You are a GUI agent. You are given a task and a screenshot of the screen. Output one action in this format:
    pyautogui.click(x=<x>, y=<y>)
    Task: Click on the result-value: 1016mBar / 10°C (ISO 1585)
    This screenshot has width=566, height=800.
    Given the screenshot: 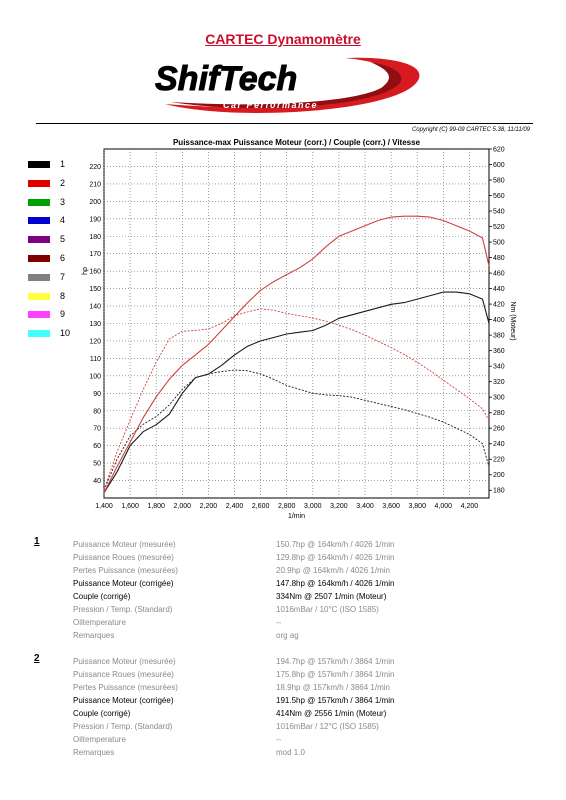 What is the action you would take?
    pyautogui.click(x=327, y=609)
    